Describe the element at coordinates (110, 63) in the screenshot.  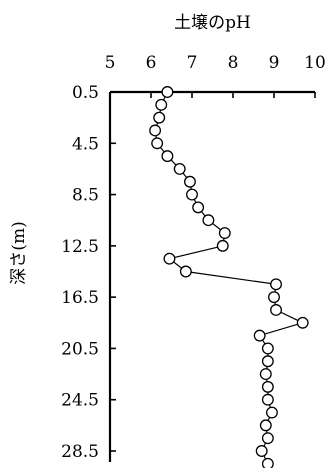
I see `x-tick-label: 5` at that location.